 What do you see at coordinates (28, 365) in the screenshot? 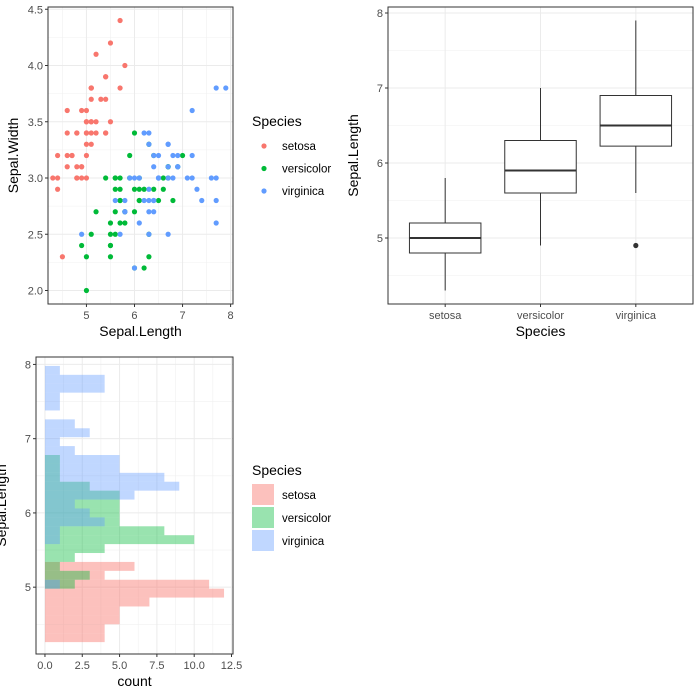
I see `y-tick-label: 8` at bounding box center [28, 365].